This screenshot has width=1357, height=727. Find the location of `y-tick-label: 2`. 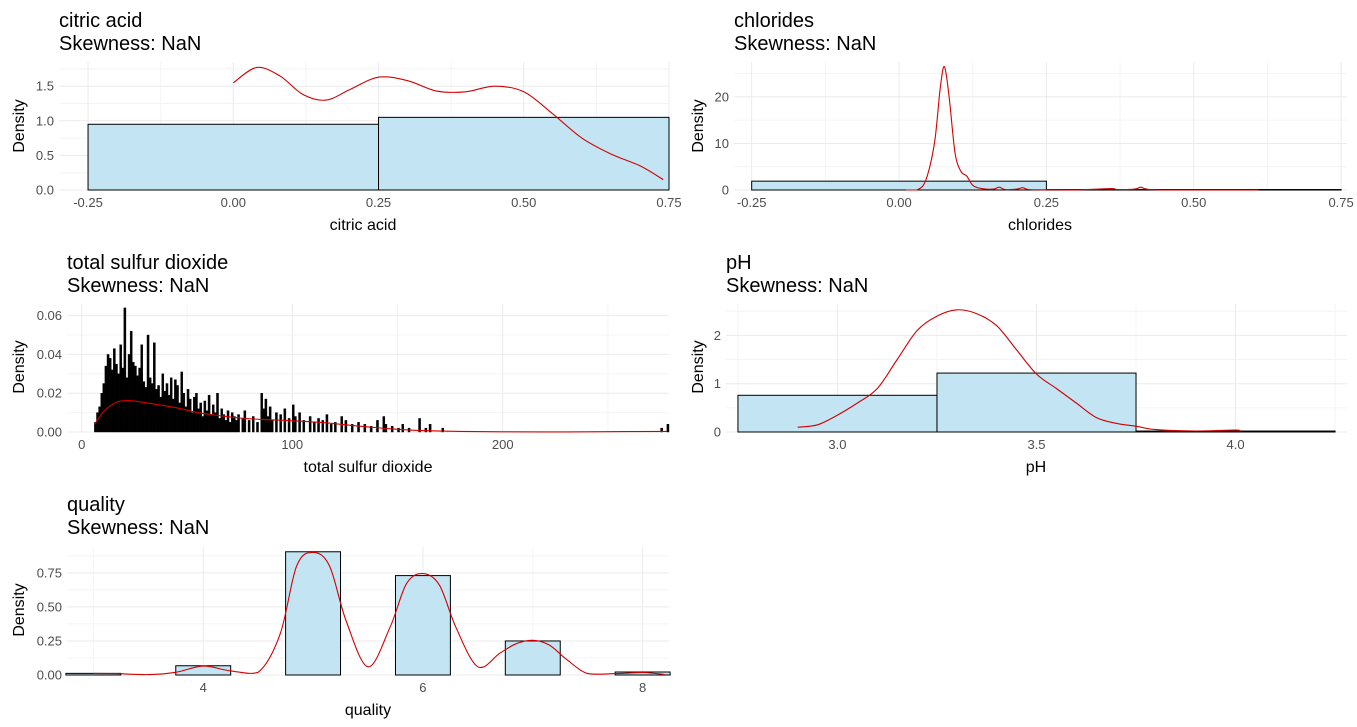

y-tick-label: 2 is located at coordinates (717, 335).